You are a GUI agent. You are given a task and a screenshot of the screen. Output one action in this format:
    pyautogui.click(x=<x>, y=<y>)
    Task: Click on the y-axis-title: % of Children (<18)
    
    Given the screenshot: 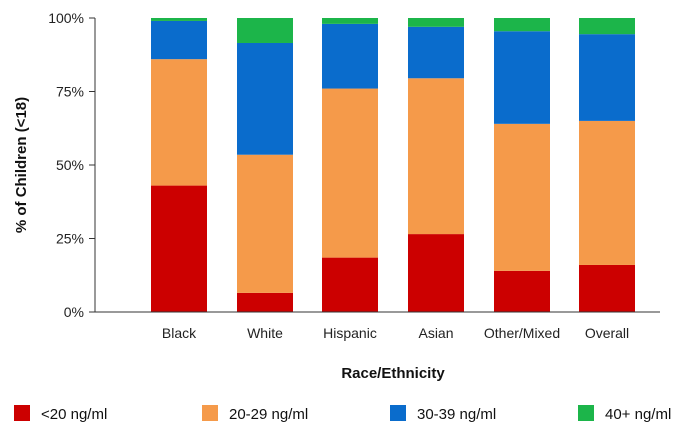 What is the action you would take?
    pyautogui.click(x=21, y=165)
    